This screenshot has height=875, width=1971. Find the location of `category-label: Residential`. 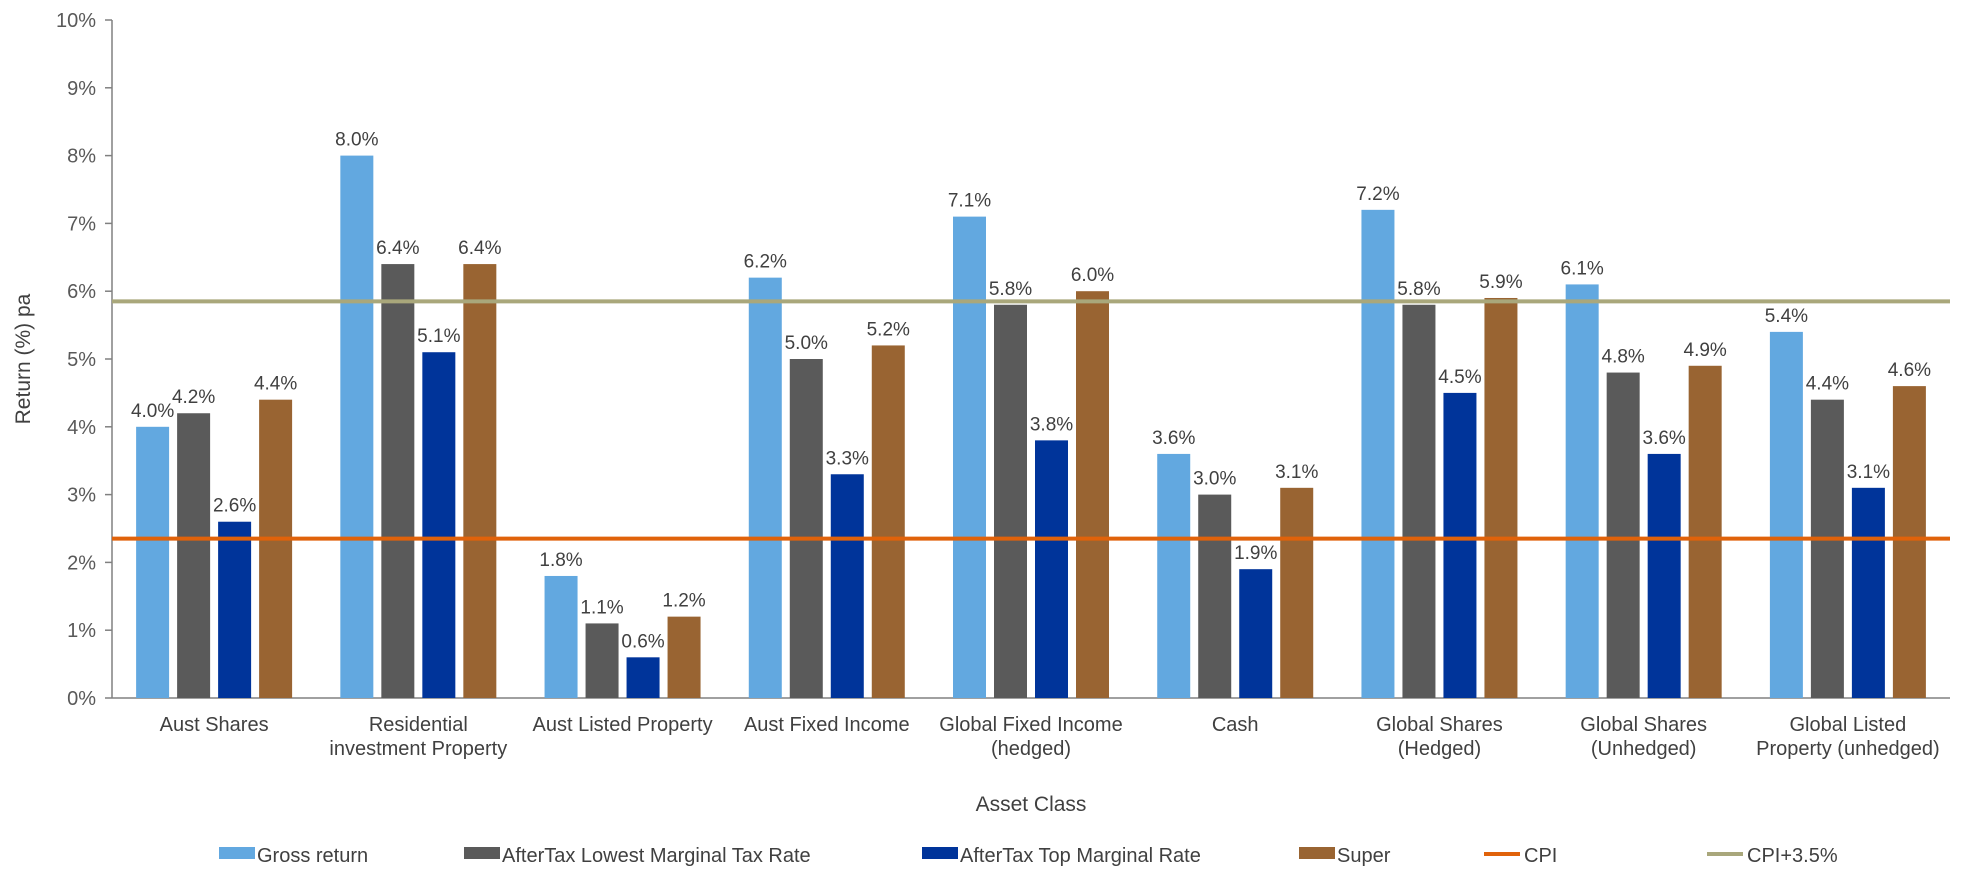

category-label: Residential is located at coordinates (418, 725).